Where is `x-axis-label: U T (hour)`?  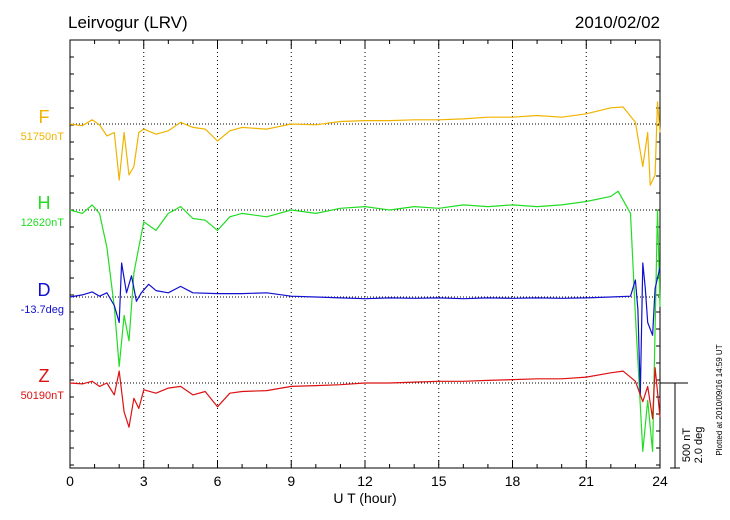
x-axis-label: U T (hour) is located at coordinates (364, 498).